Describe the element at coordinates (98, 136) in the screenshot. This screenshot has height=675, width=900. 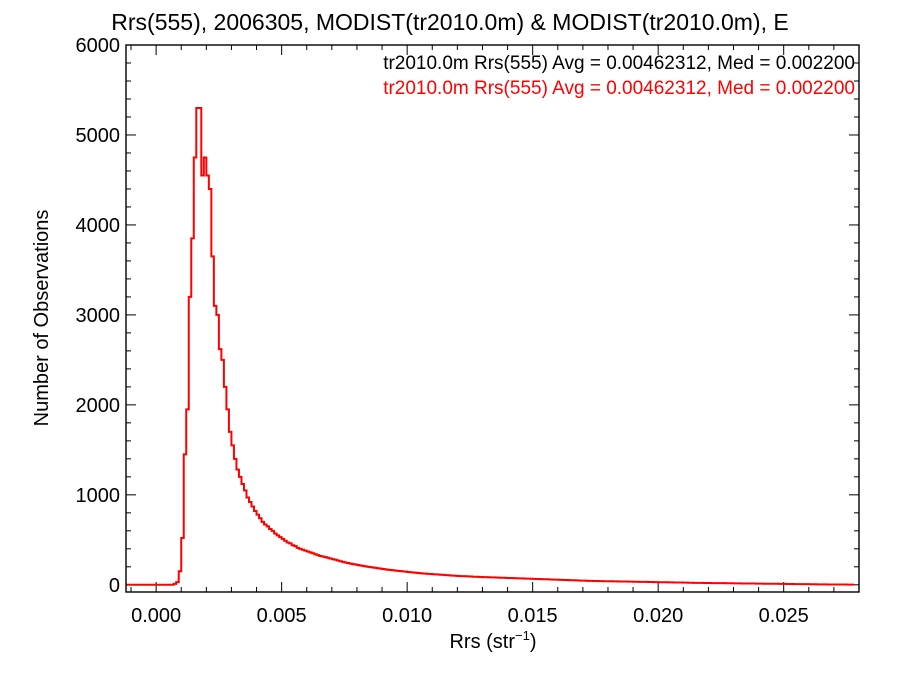
I see `y-tick-label: 5000` at that location.